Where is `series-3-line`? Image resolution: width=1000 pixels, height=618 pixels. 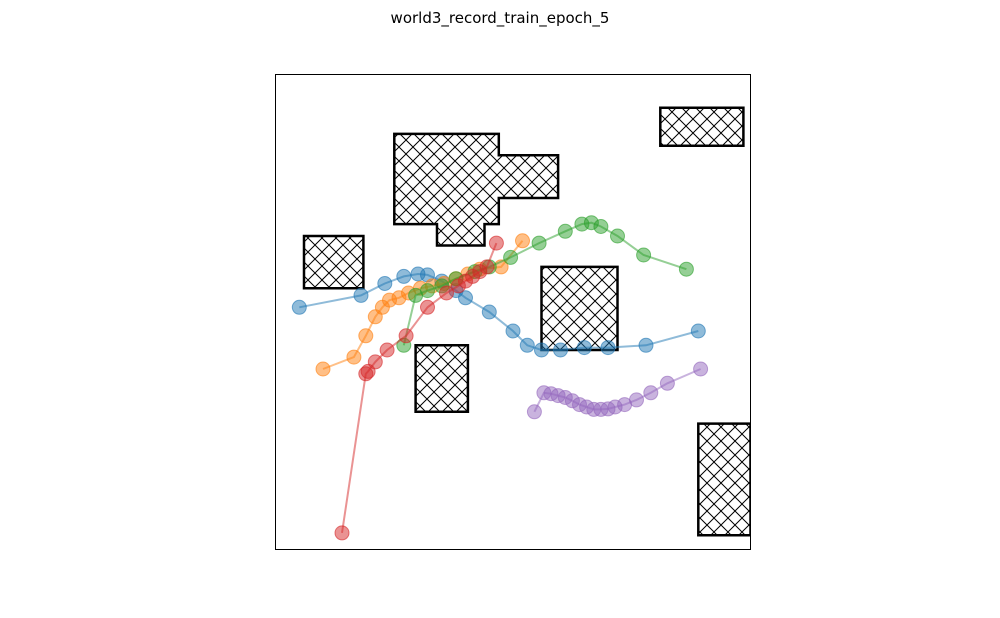
series-3-line is located at coordinates (544, 283).